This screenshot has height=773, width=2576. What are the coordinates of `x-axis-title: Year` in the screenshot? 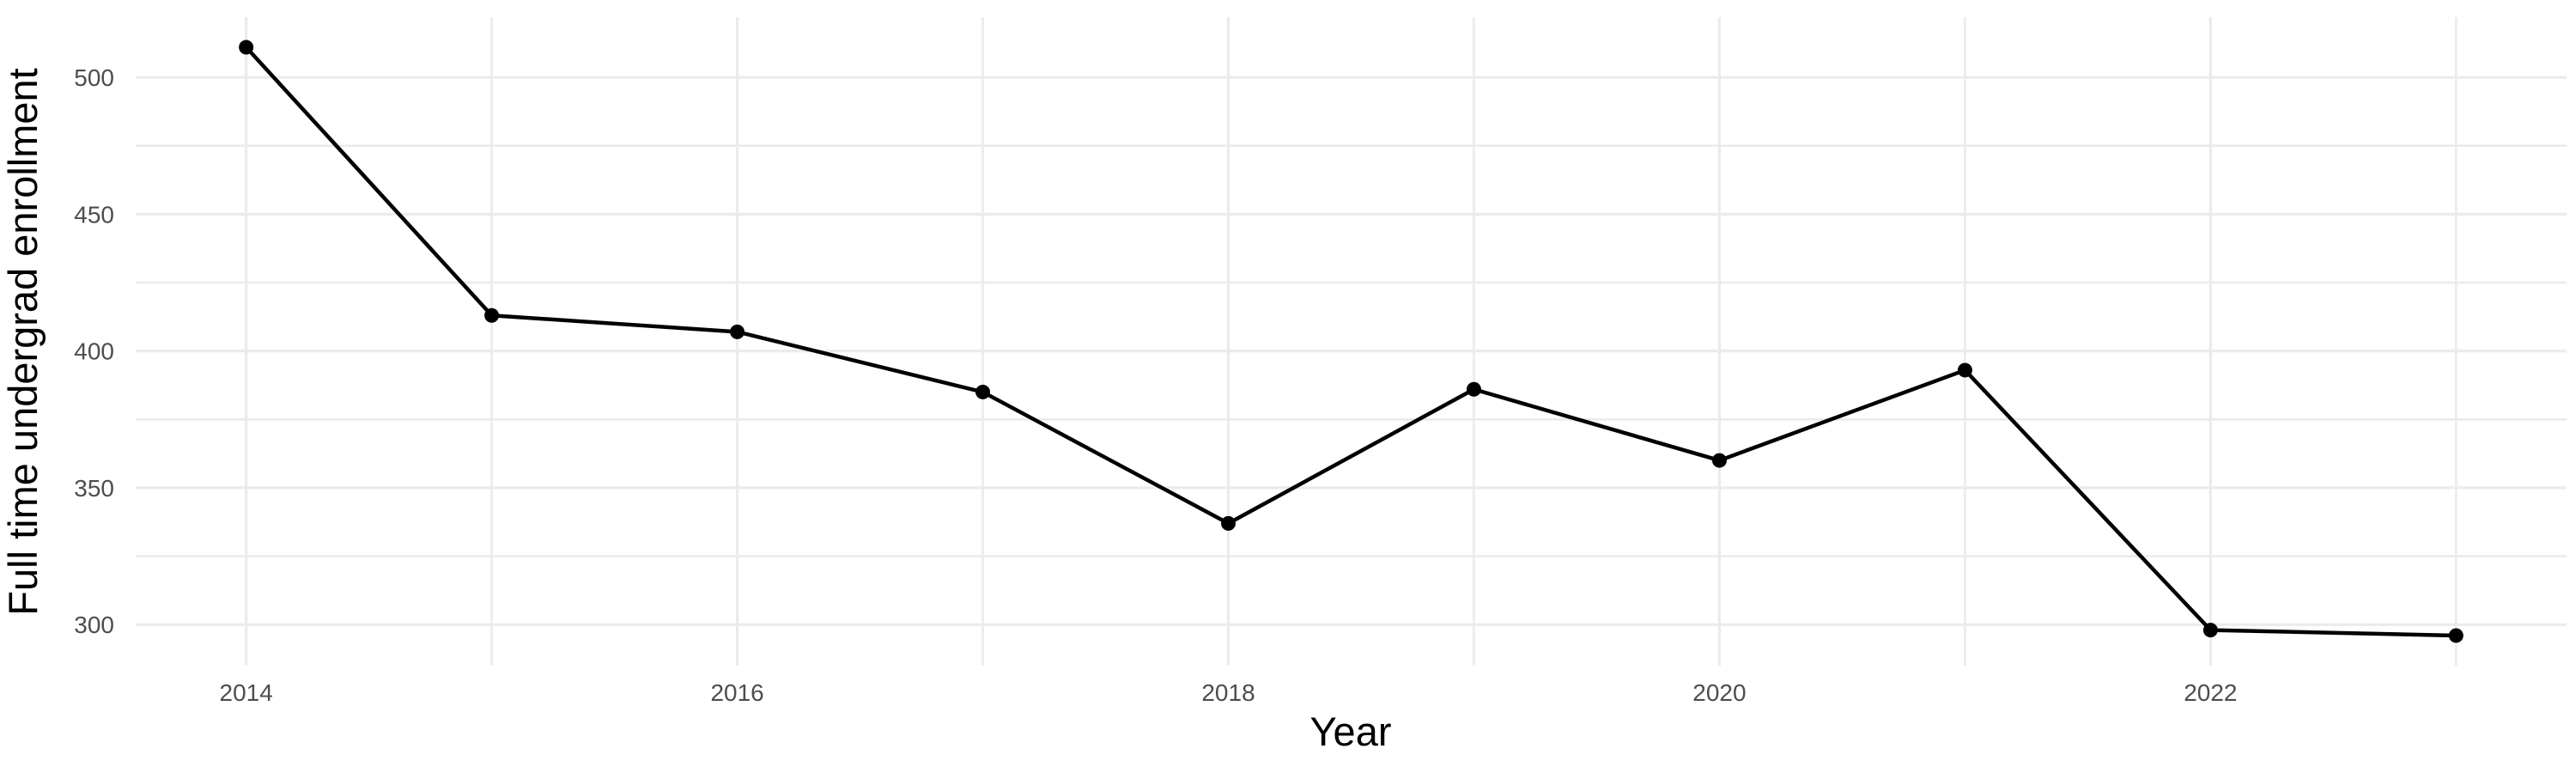 It's located at (1351, 731).